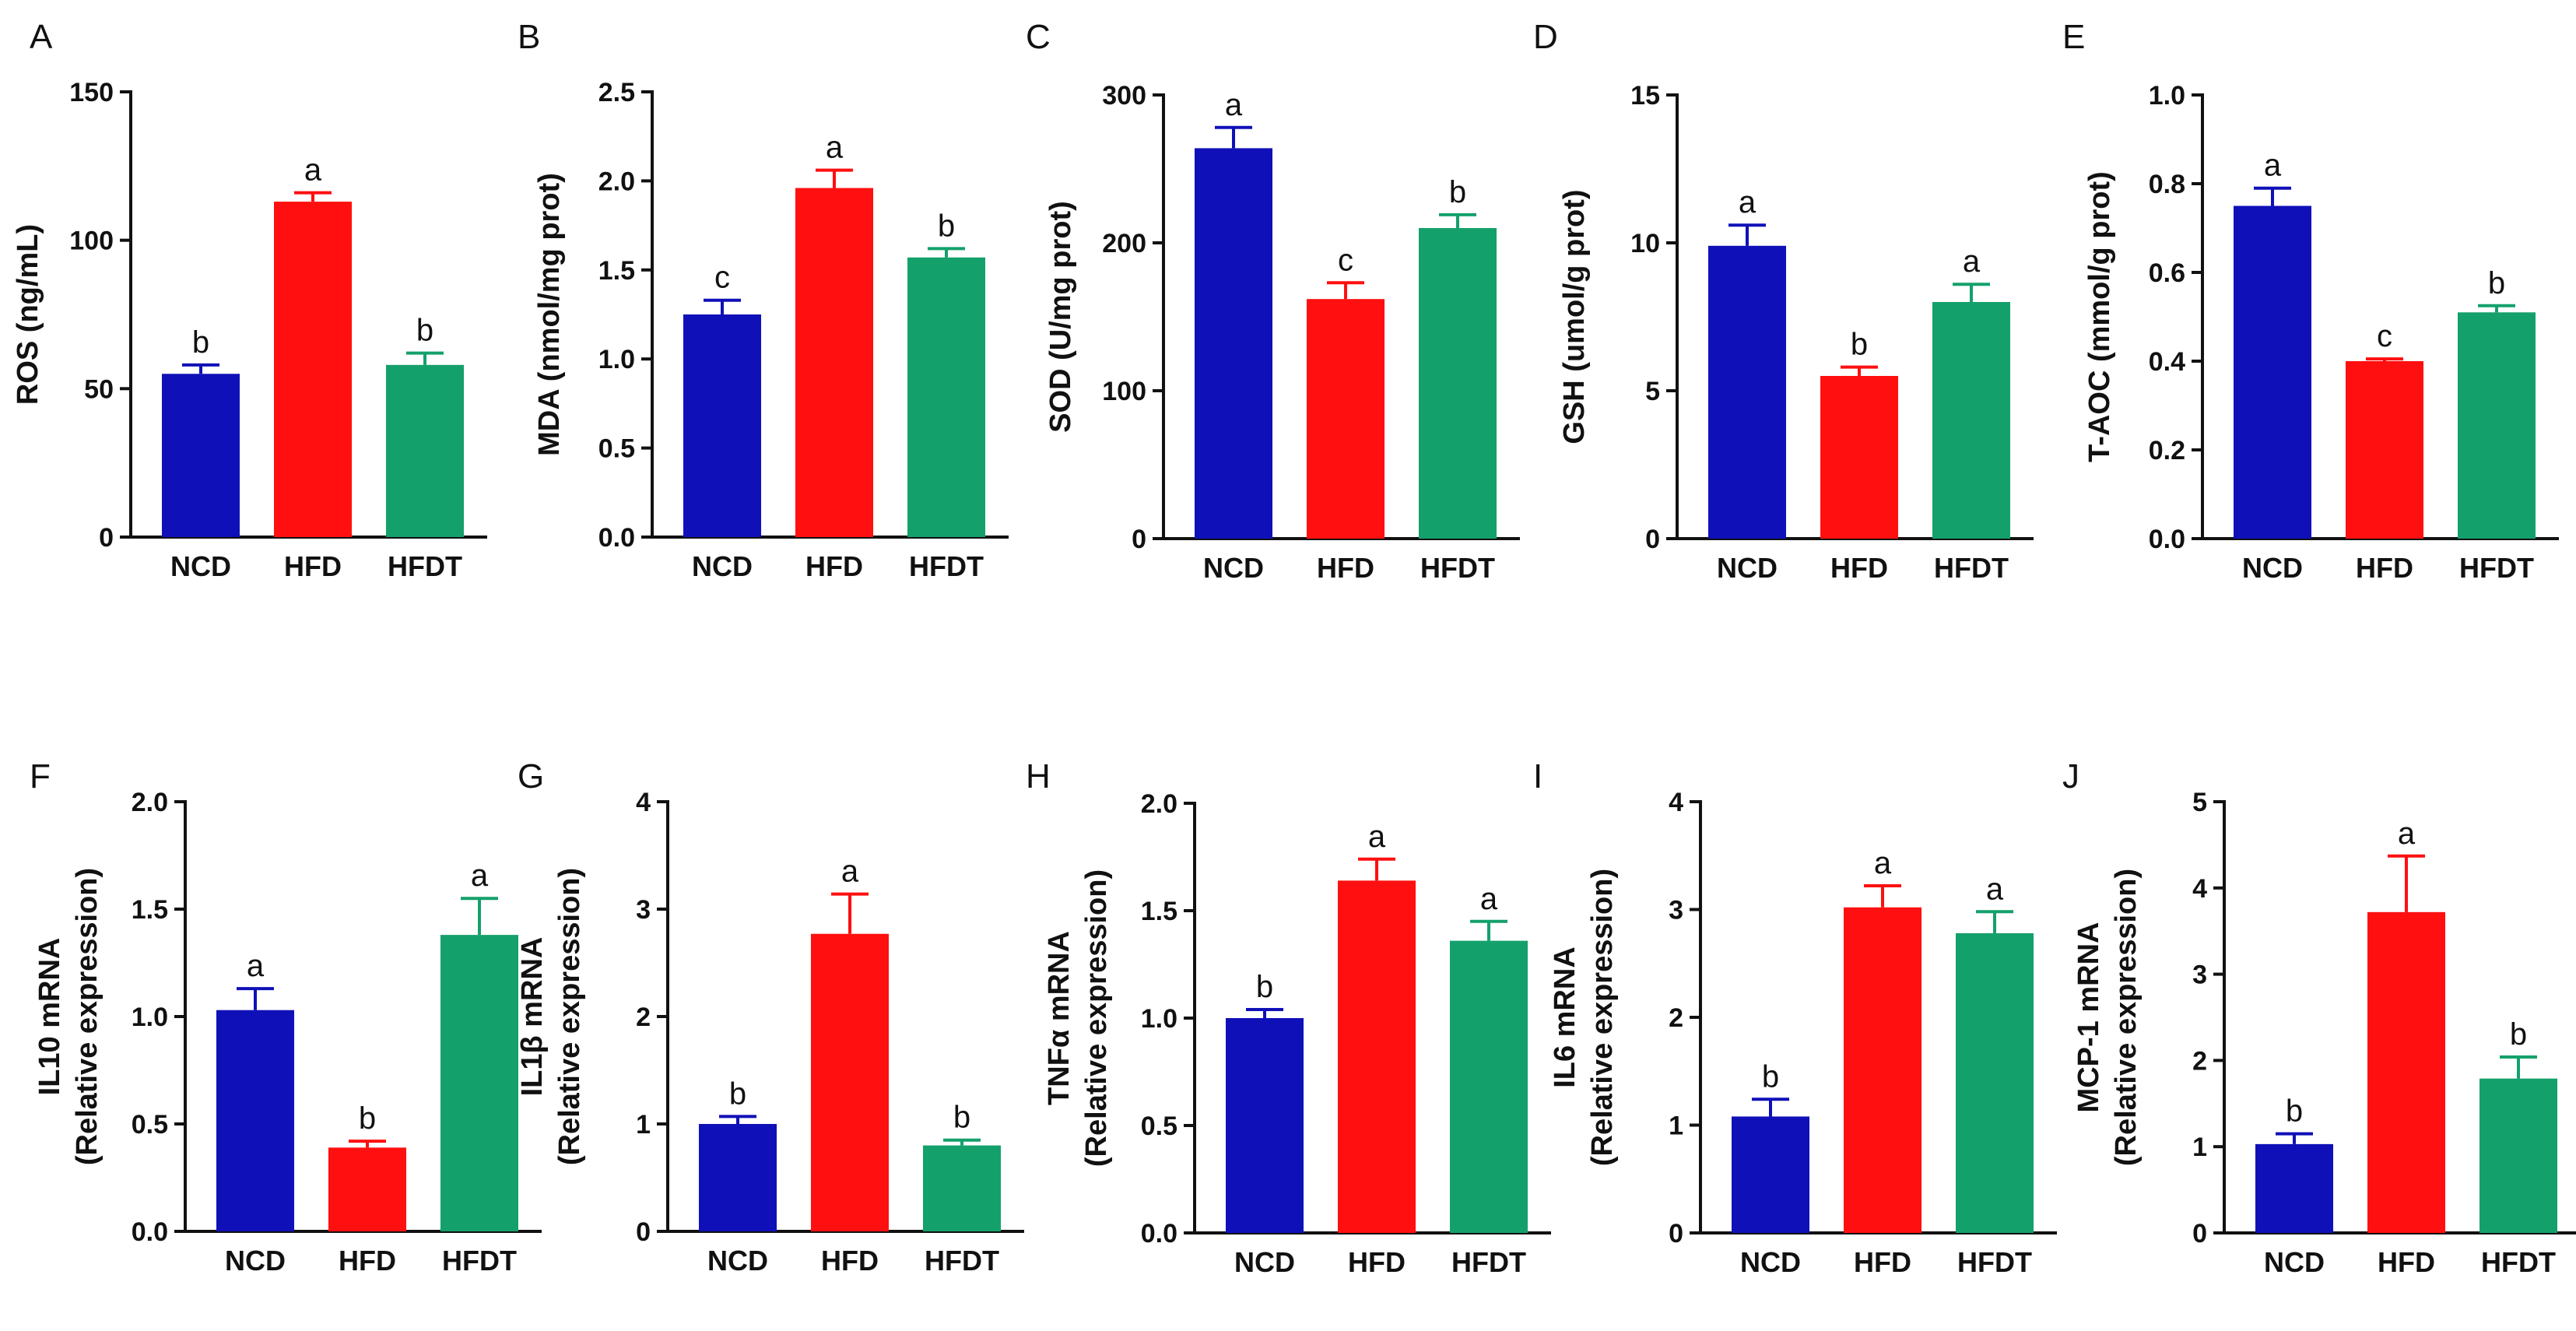 Image resolution: width=2576 pixels, height=1331 pixels. I want to click on y-axis-title: SOD (U/mg prot), so click(1061, 317).